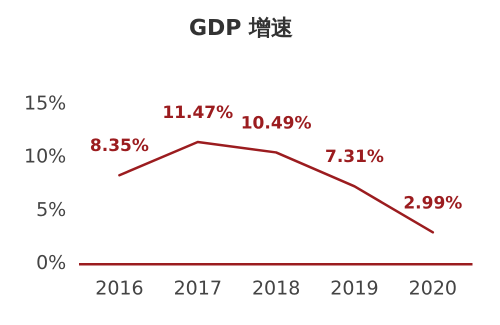 The height and width of the screenshot is (325, 500). What do you see at coordinates (45, 103) in the screenshot?
I see `y-tick-label: 15%` at bounding box center [45, 103].